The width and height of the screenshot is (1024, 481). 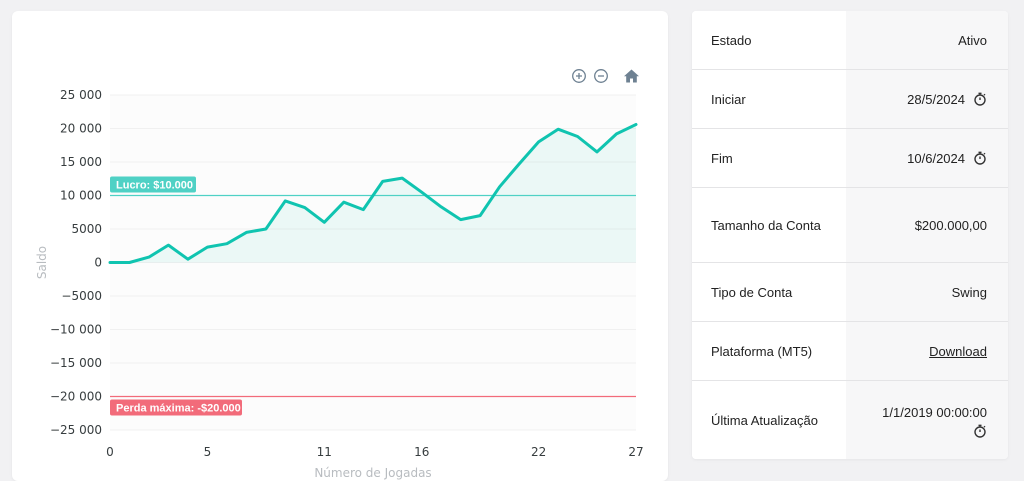 What do you see at coordinates (769, 351) in the screenshot?
I see `platform-label: Plataforma (MT5)` at bounding box center [769, 351].